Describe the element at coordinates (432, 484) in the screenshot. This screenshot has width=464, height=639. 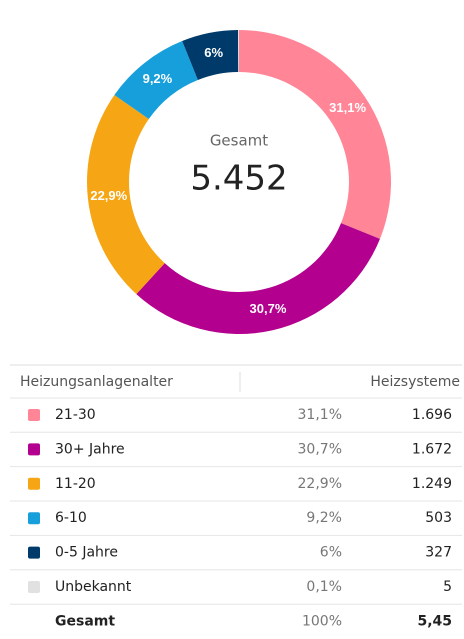
I see `row-count: 1.249` at that location.